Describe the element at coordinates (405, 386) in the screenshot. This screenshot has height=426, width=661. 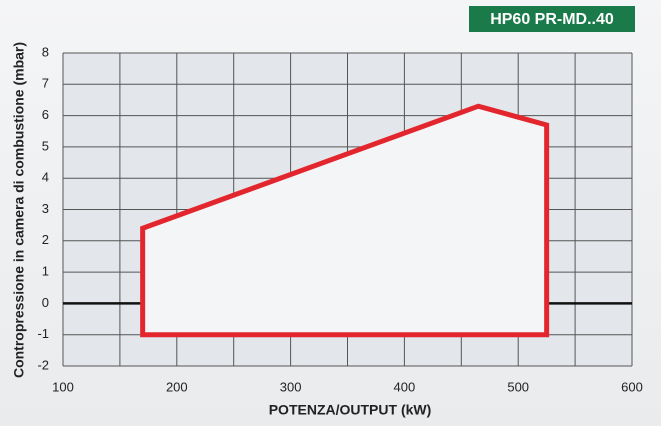
I see `x-tick-label: 400` at that location.